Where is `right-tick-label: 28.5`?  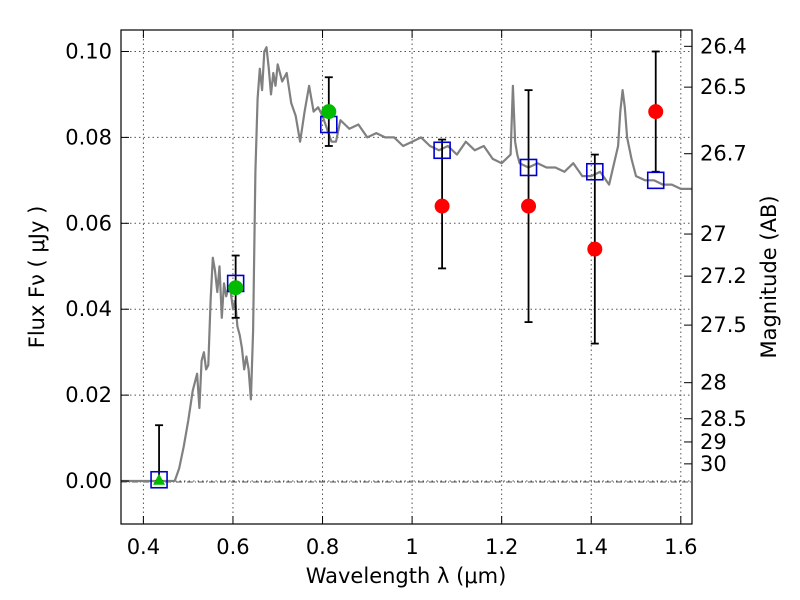 right-tick-label: 28.5 is located at coordinates (723, 419).